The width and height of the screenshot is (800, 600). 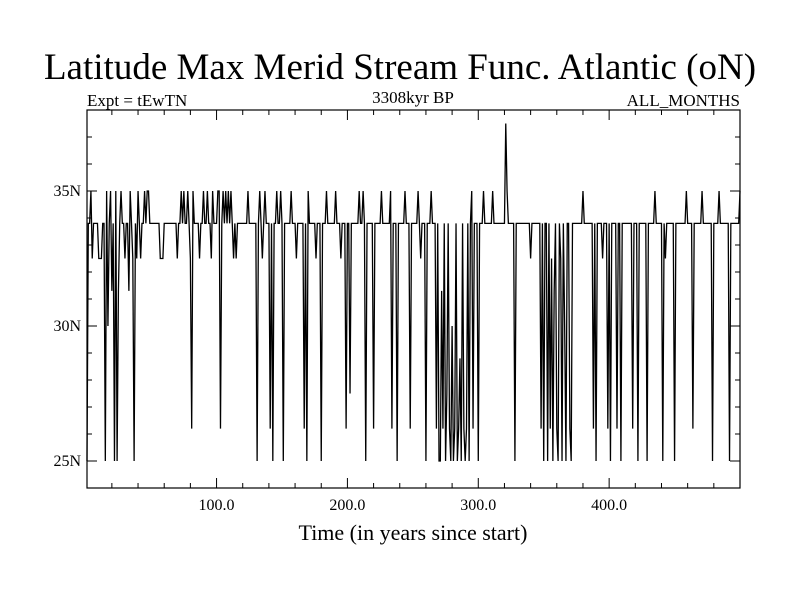 What do you see at coordinates (67, 191) in the screenshot?
I see `y-tick-label: 35N` at bounding box center [67, 191].